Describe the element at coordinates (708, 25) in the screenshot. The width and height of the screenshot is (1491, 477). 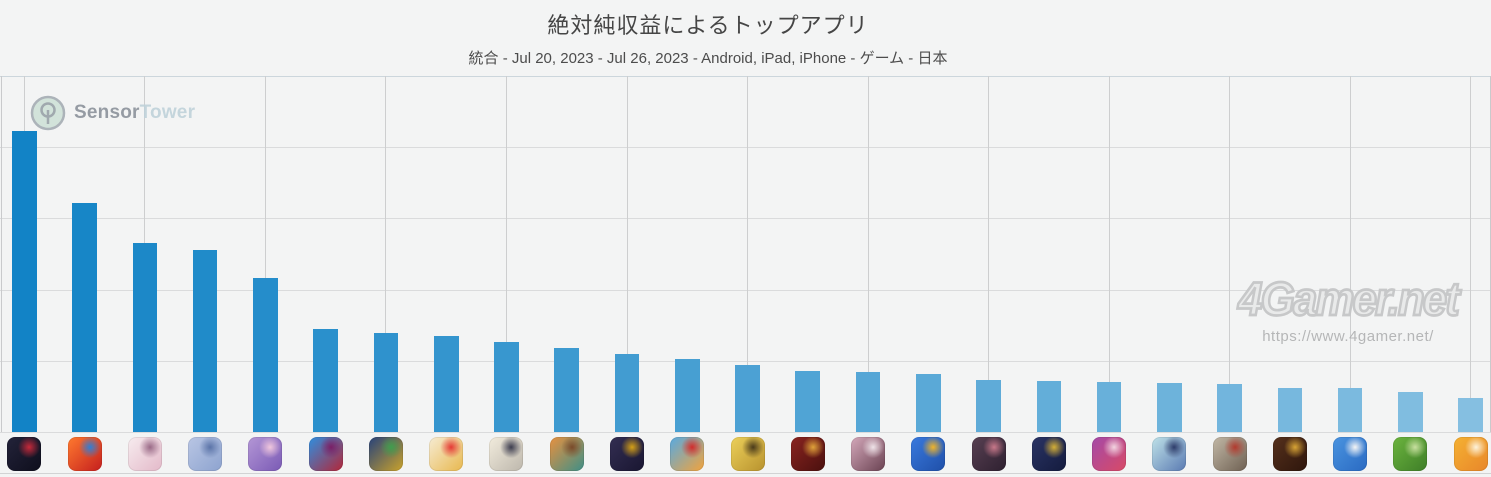
I see `page-title: 絶対純収益によるトップアプリ` at that location.